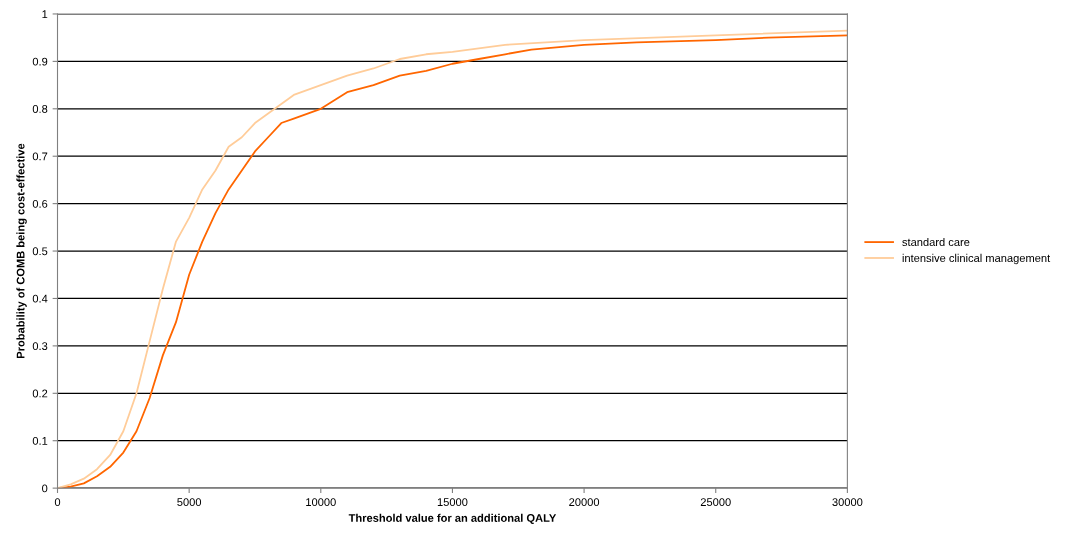 This screenshot has width=1085, height=537. Describe the element at coordinates (40, 109) in the screenshot. I see `y-tick-label: 0.8` at that location.